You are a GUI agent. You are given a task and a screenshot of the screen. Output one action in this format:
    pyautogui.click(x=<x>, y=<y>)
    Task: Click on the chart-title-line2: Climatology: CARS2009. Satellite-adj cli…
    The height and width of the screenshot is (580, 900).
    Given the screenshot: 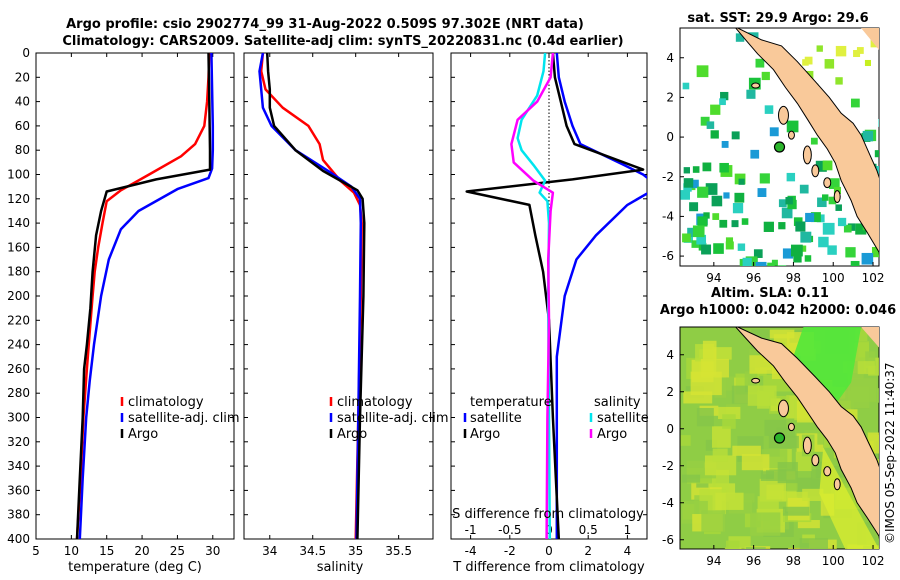 What is the action you would take?
    pyautogui.click(x=342, y=41)
    